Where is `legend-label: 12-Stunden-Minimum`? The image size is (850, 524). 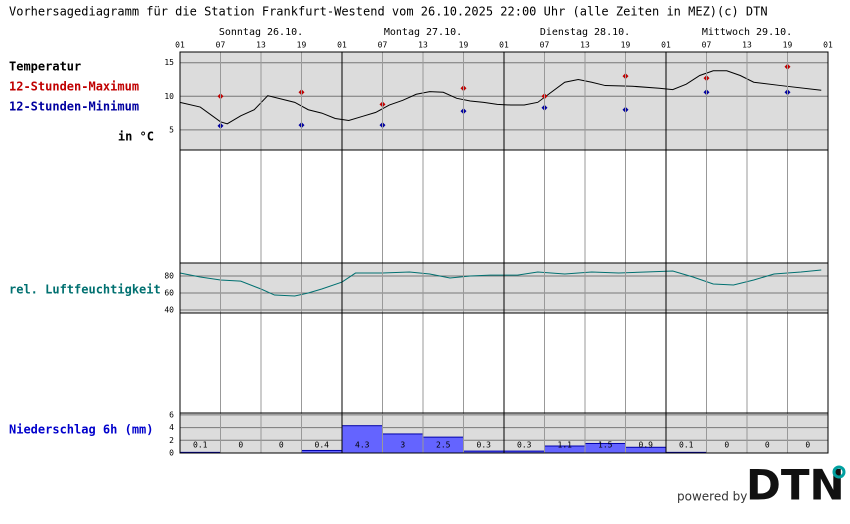 legend-label: 12-Stunden-Minimum is located at coordinates (74, 107).